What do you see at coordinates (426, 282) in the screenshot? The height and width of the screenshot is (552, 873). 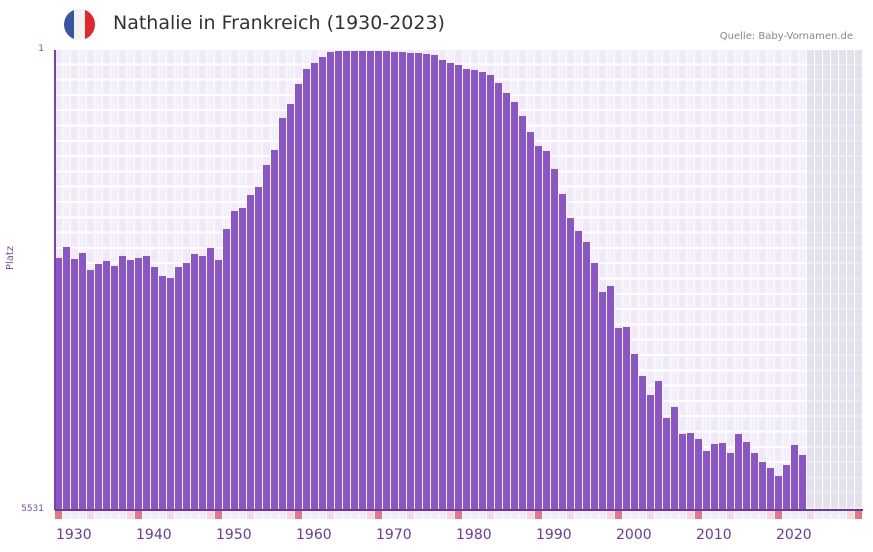 I see `bar-1976` at bounding box center [426, 282].